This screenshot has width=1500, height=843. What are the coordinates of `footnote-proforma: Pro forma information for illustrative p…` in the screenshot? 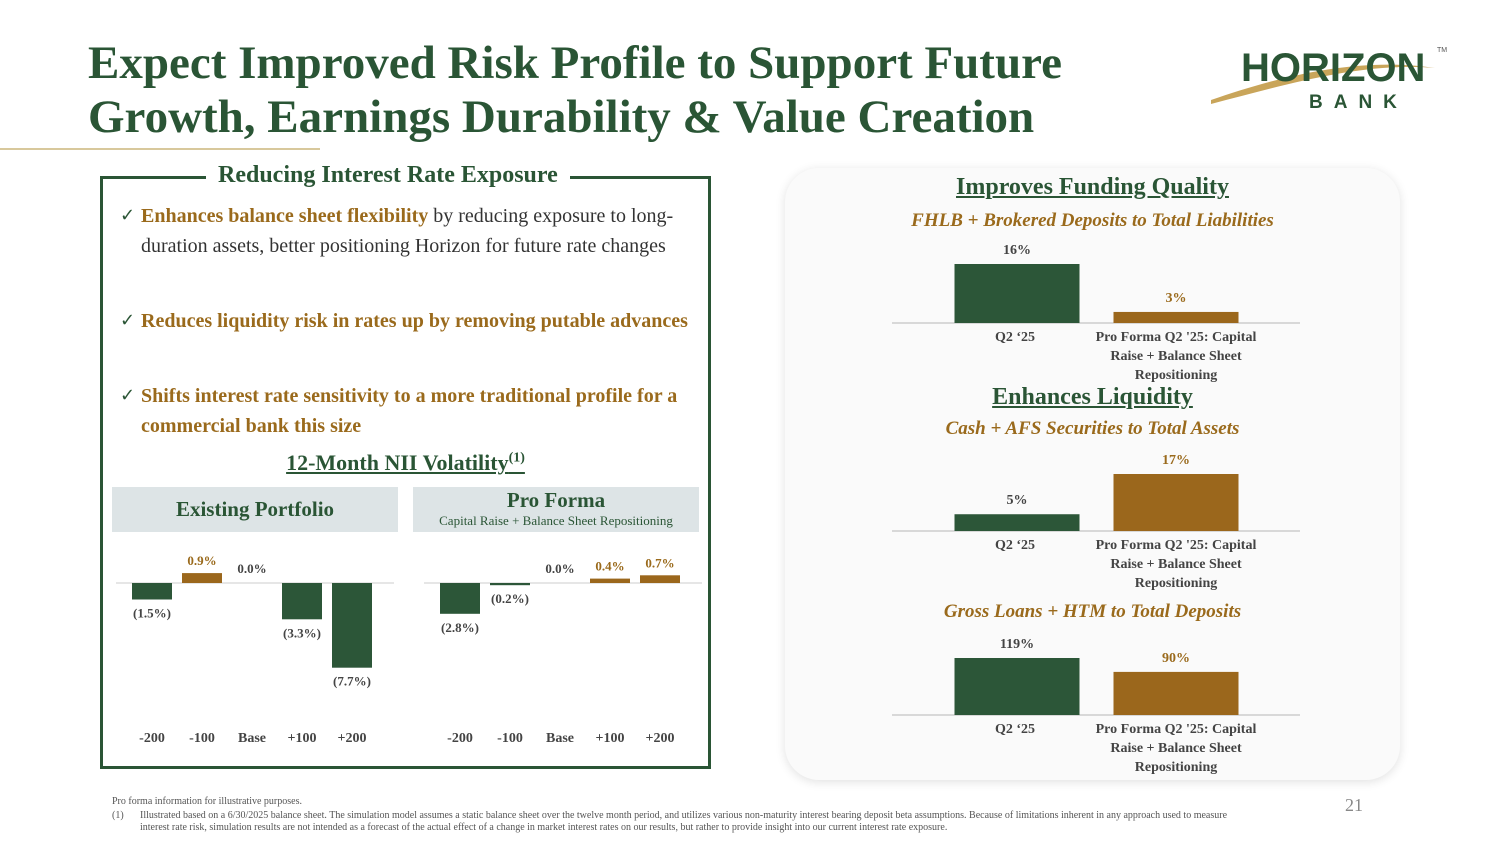 It's located at (207, 801).